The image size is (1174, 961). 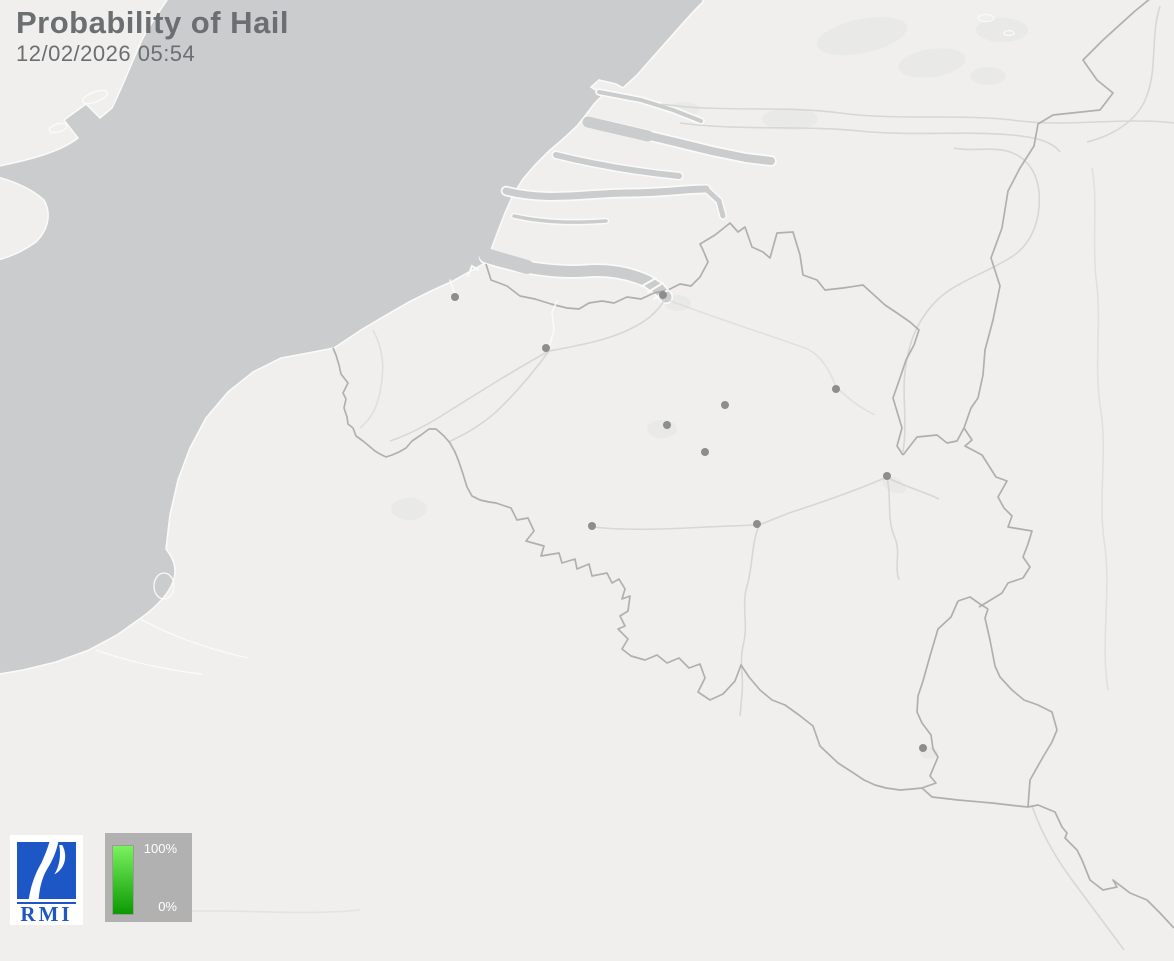 I want to click on border-luxembourg-west, so click(x=937, y=694).